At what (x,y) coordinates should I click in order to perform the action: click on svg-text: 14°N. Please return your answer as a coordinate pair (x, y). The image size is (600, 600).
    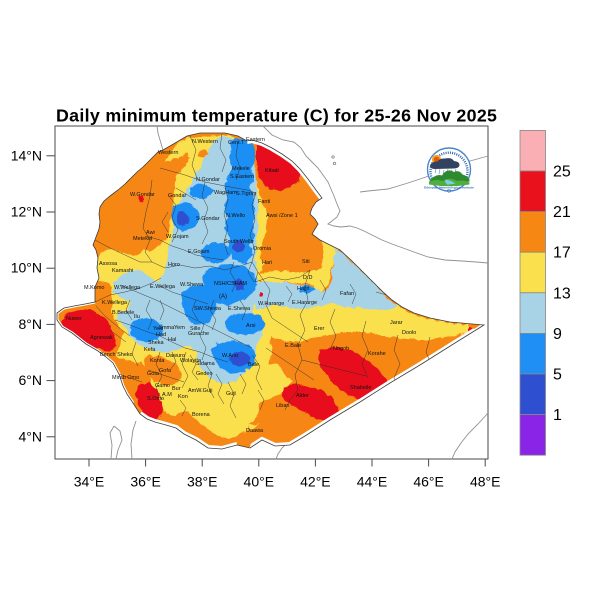
    Looking at the image, I should click on (26, 155).